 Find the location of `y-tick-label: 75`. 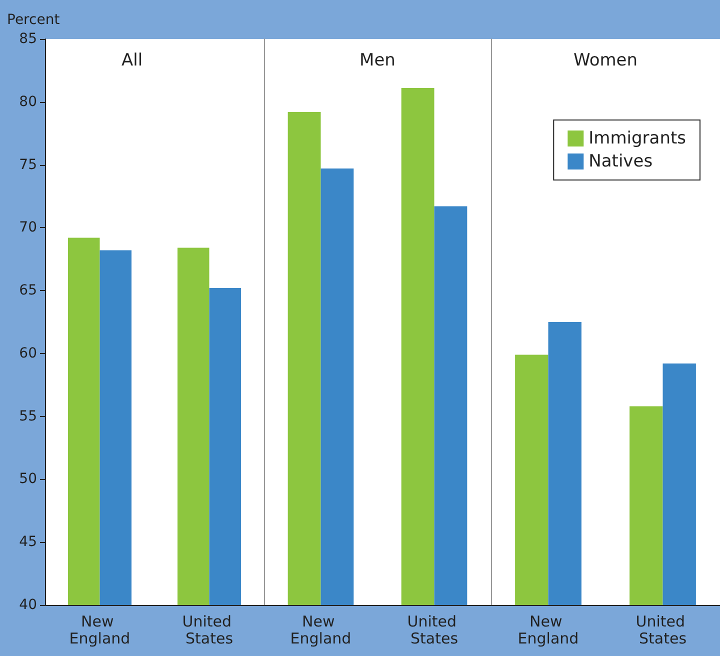

y-tick-label: 75 is located at coordinates (28, 164).